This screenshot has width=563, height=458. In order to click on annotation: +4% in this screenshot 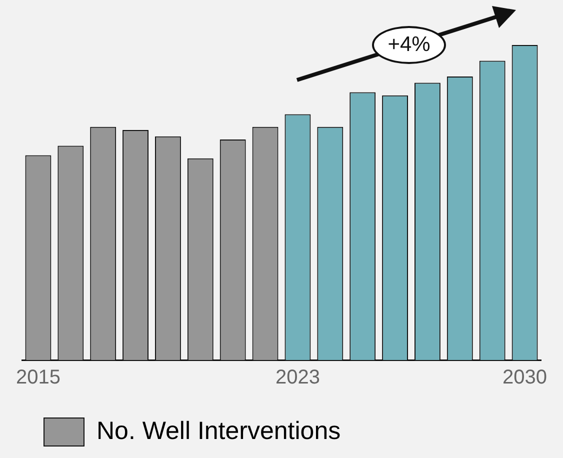, I will do `click(409, 45)`.